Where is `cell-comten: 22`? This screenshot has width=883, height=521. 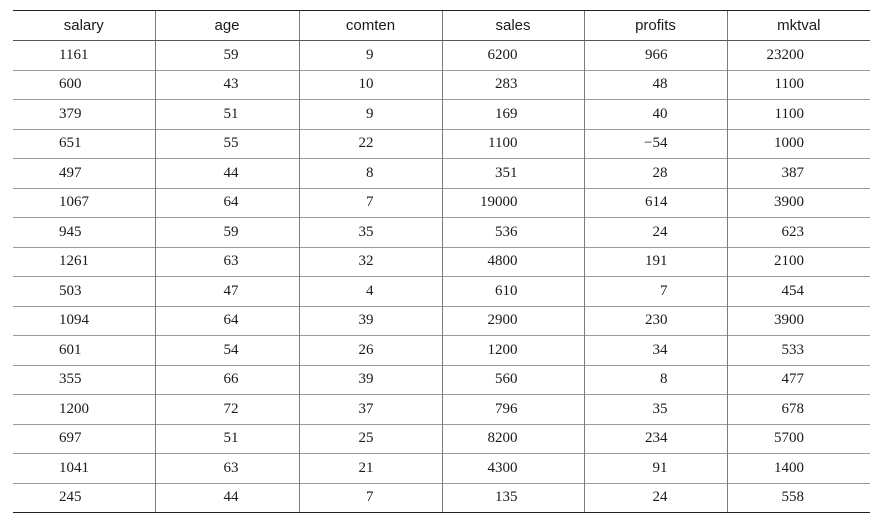 cell-comten: 22 is located at coordinates (370, 143).